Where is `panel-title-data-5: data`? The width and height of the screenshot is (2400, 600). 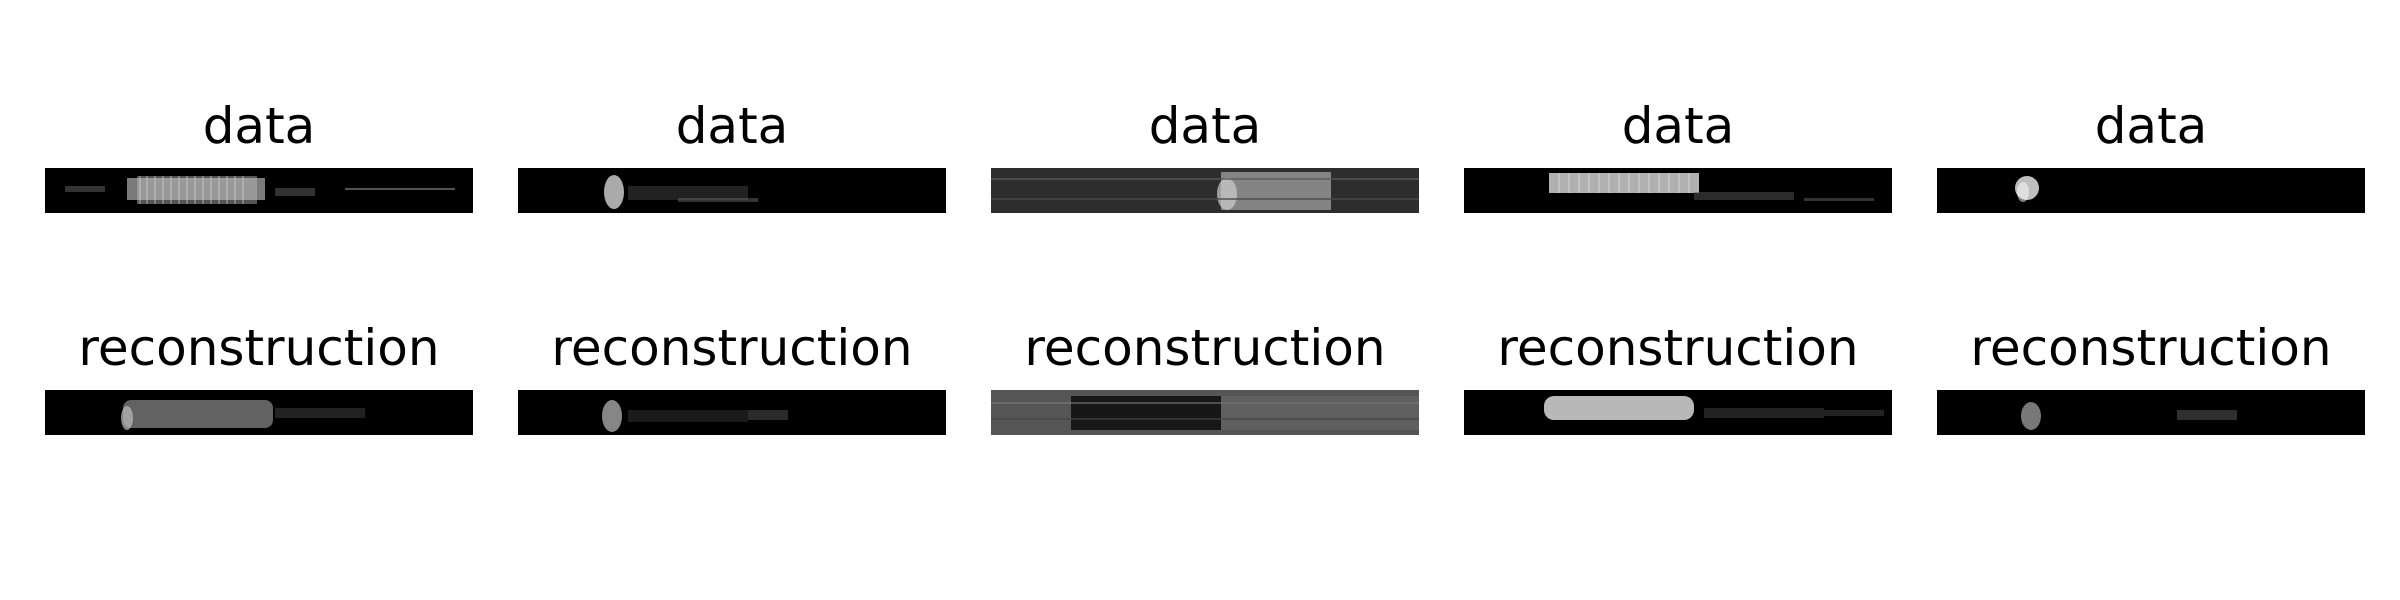
panel-title-data-5: data is located at coordinates (2151, 126).